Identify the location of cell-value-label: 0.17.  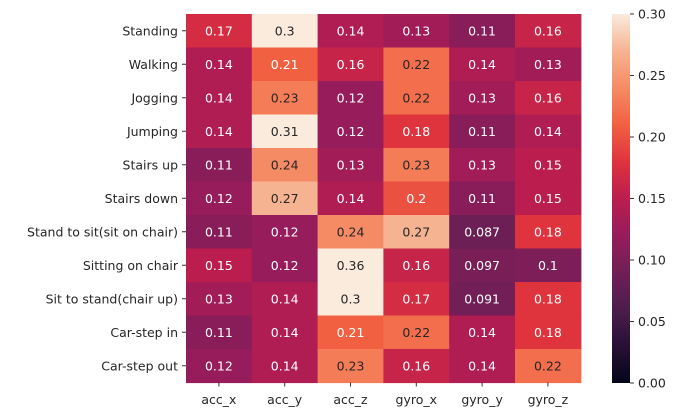
(219, 30).